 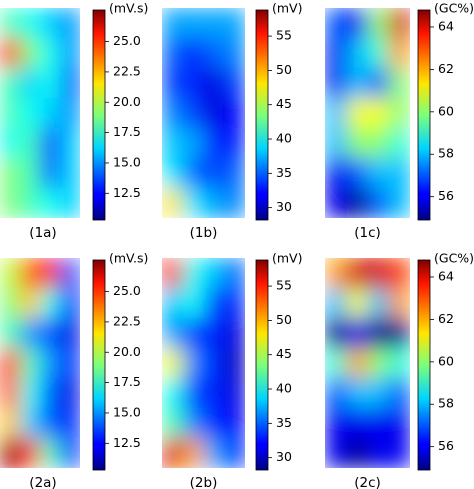 What do you see at coordinates (446, 445) in the screenshot?
I see `colorbar-tick-label: 56` at bounding box center [446, 445].